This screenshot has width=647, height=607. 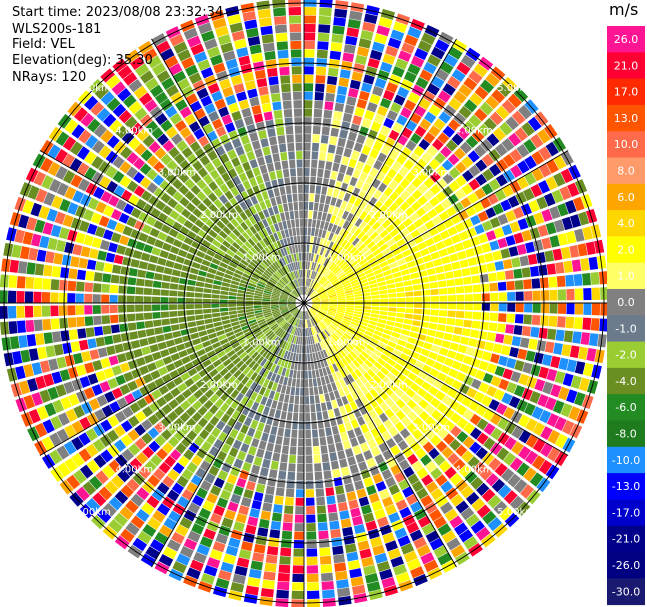 What do you see at coordinates (626, 223) in the screenshot?
I see `colorbar-tick-label: 4.0` at bounding box center [626, 223].